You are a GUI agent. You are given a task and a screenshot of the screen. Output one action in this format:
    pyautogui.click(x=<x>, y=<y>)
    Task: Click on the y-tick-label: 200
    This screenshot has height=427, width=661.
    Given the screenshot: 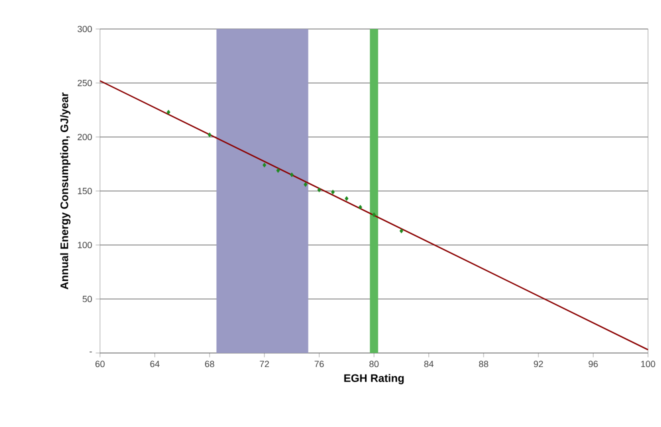 What is the action you would take?
    pyautogui.click(x=85, y=137)
    